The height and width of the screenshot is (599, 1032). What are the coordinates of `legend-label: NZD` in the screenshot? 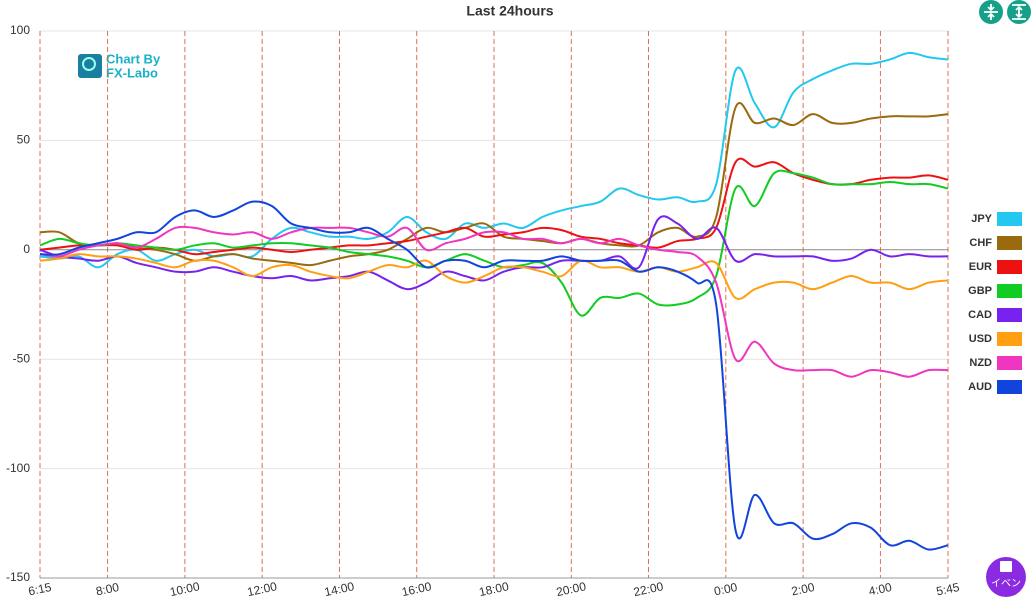 It's located at (980, 363).